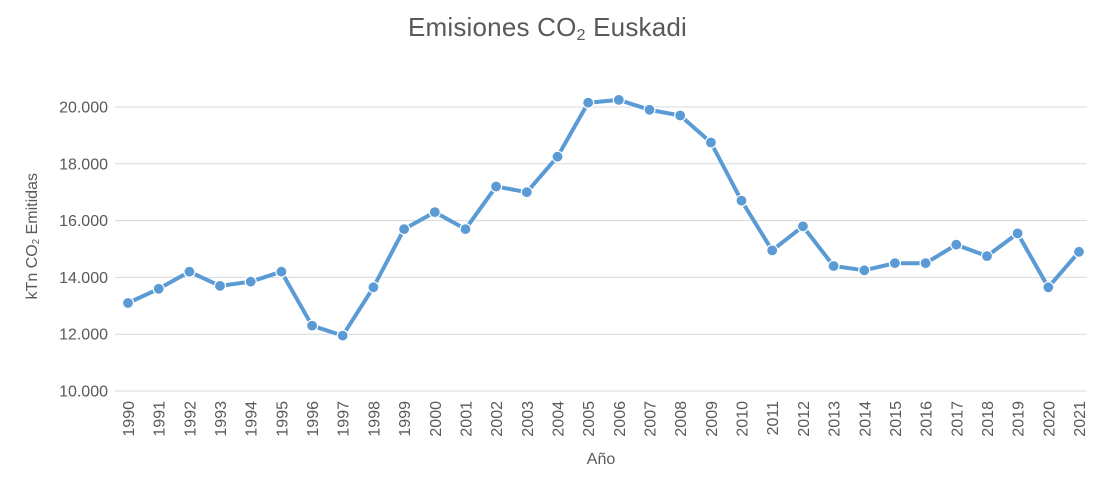 The width and height of the screenshot is (1095, 497). What do you see at coordinates (558, 419) in the screenshot?
I see `x-tick-label: 2004` at bounding box center [558, 419].